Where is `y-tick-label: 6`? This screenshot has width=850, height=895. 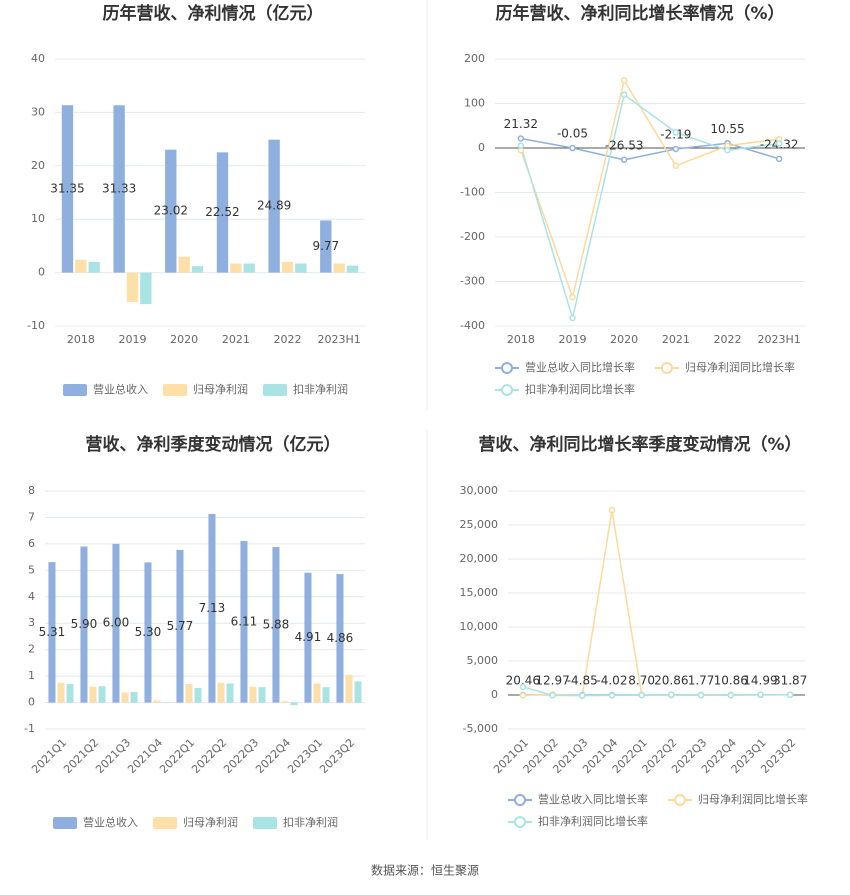 y-tick-label: 6 is located at coordinates (31, 543).